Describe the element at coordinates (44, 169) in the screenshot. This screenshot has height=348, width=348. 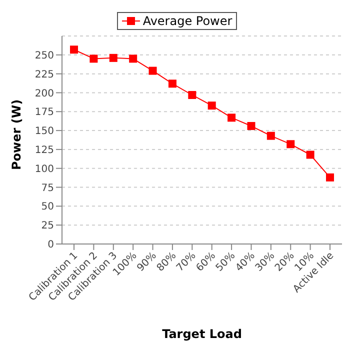
I see `y-tick-label: 100` at that location.